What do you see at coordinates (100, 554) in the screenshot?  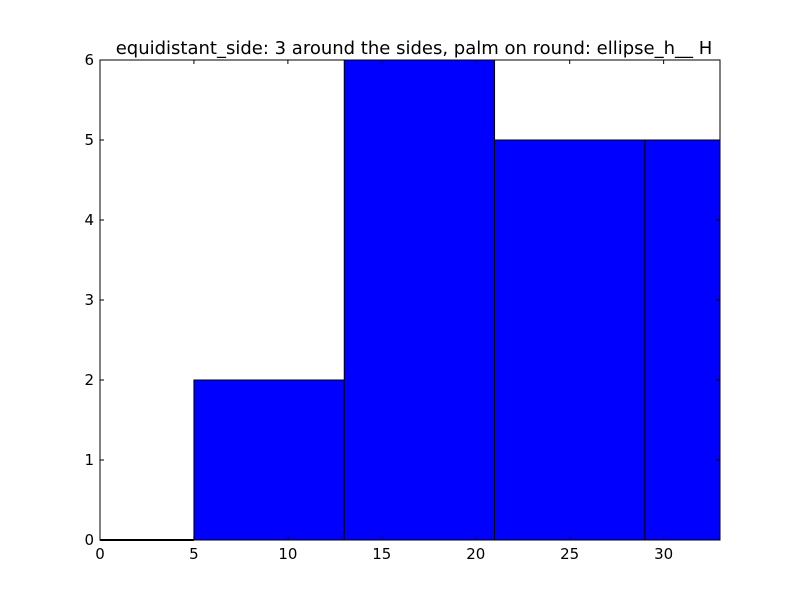 I see `x-tick-label-0: 0` at bounding box center [100, 554].